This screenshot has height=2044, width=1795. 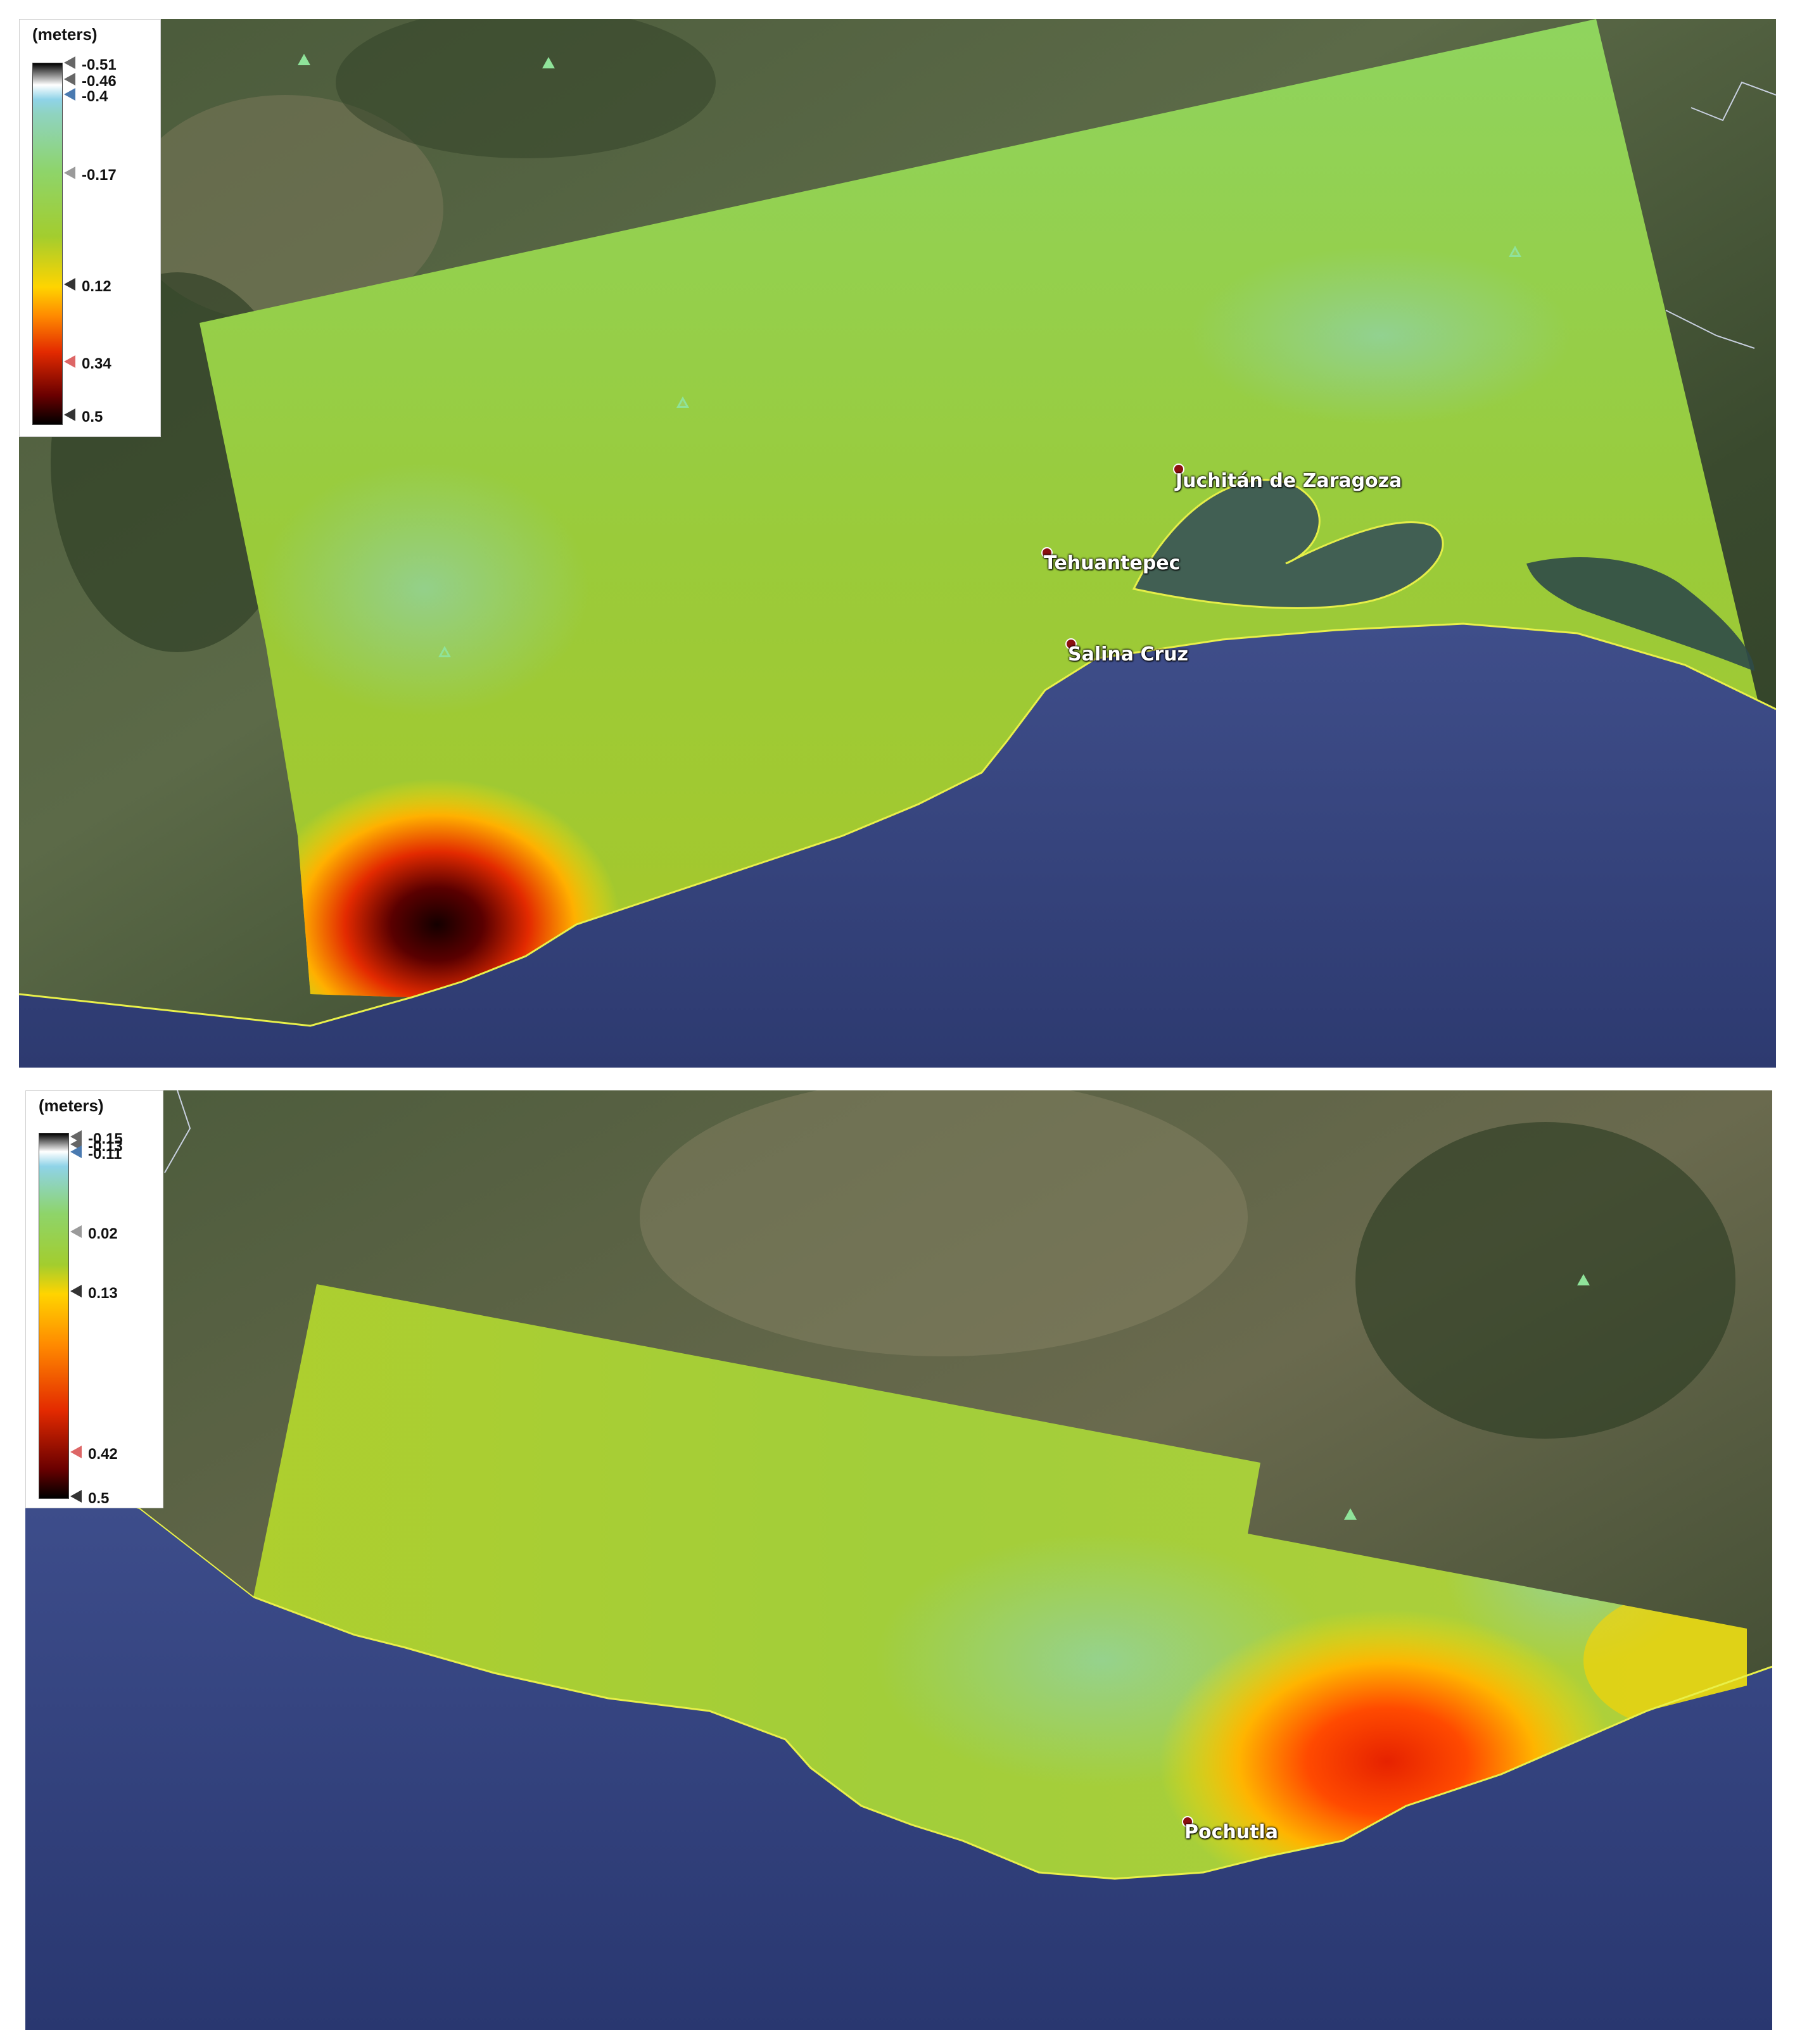 I want to click on legend-tick-label: -0.11, so click(x=105, y=1154).